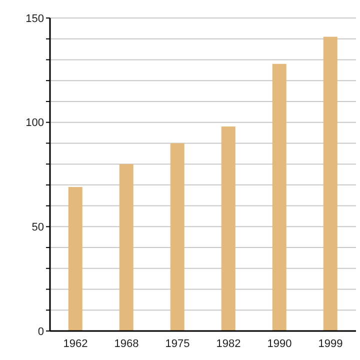  I want to click on x-tick-label: 1982, so click(228, 344).